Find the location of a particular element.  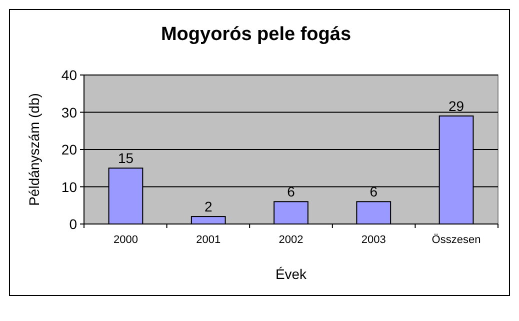

y-axis-title: Példányszám (db) is located at coordinates (34, 149).